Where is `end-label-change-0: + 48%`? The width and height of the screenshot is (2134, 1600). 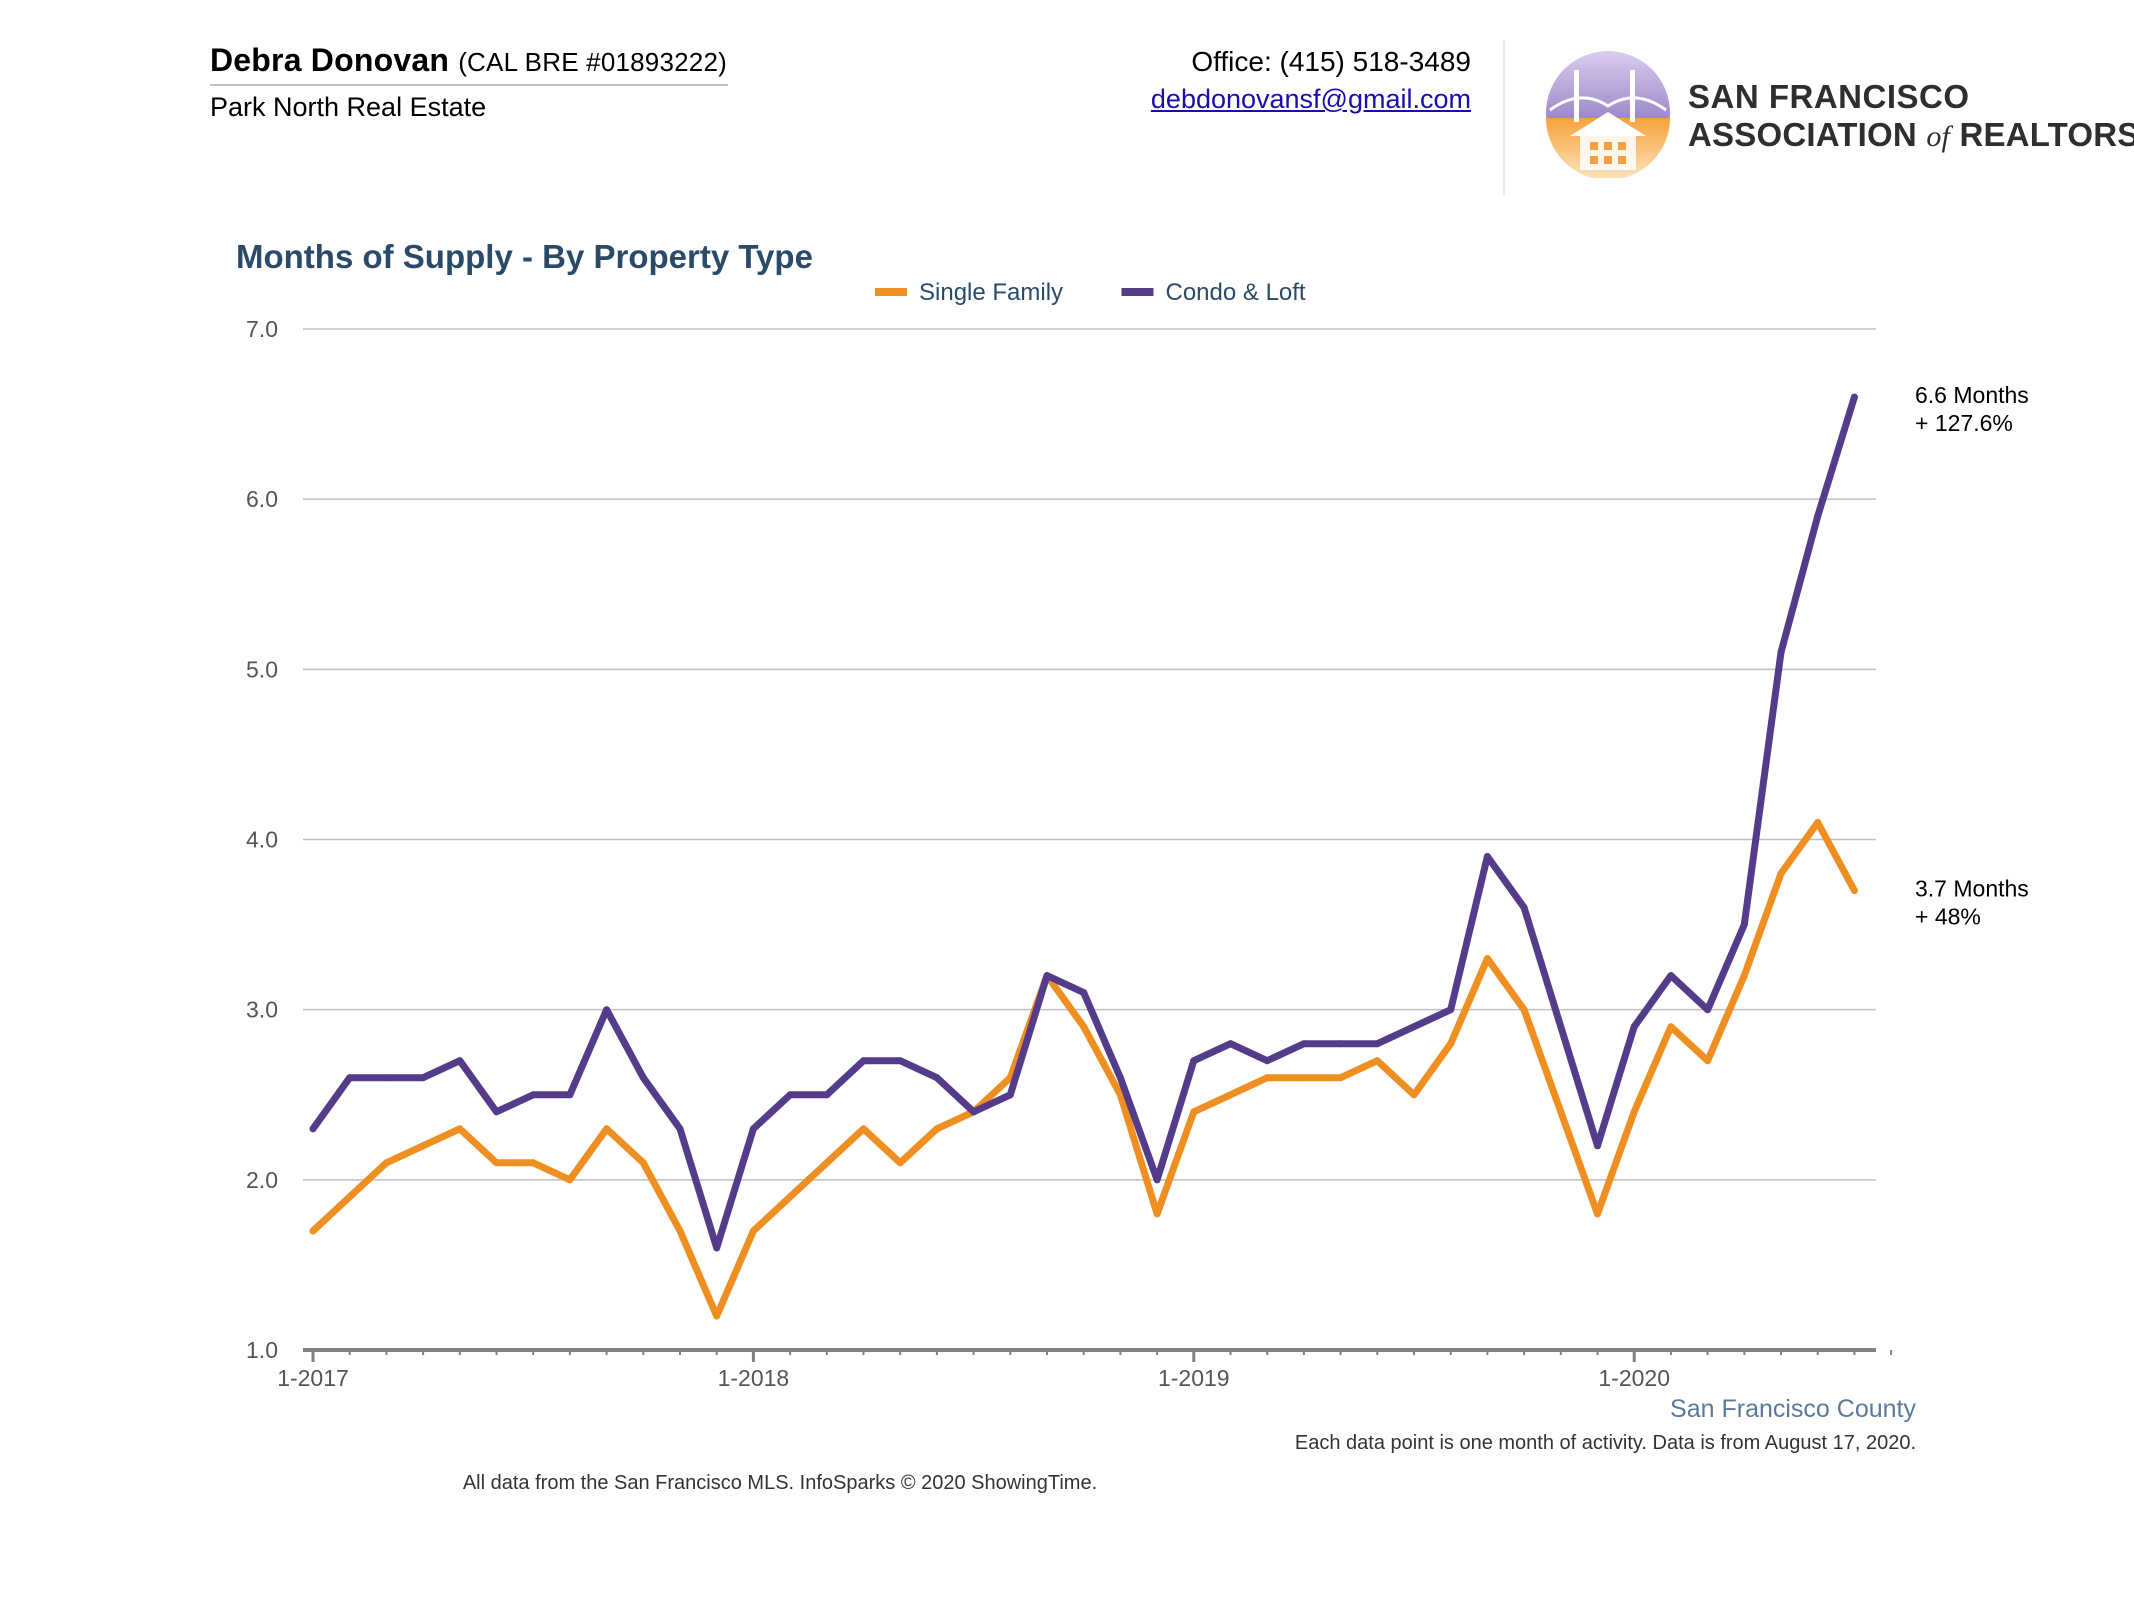 end-label-change-0: + 48% is located at coordinates (1948, 917).